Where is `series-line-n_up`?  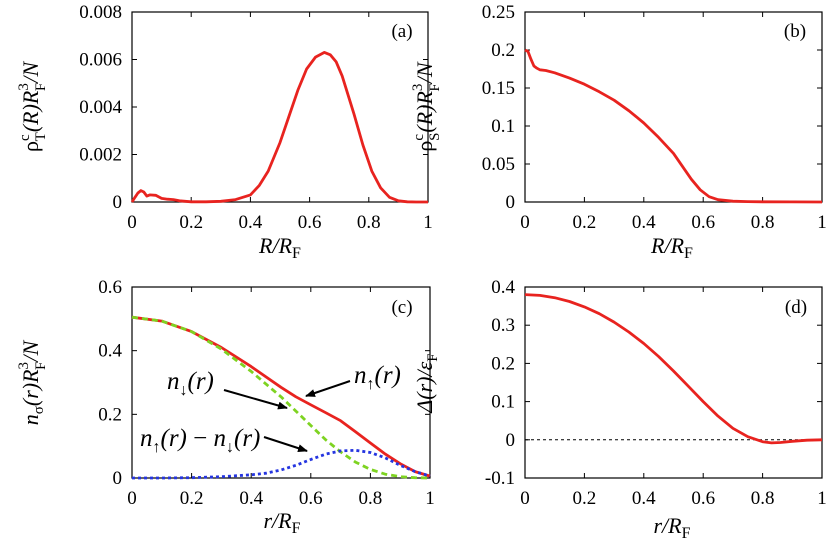
series-line-n_up is located at coordinates (281, 396).